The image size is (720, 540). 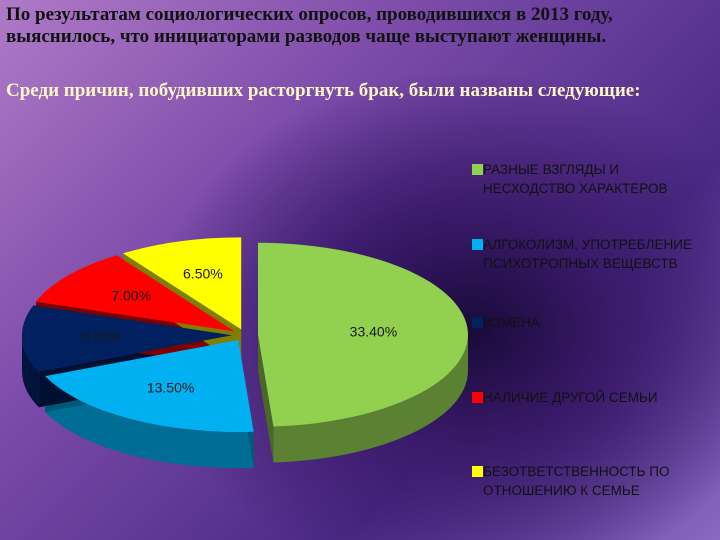 What do you see at coordinates (373, 332) in the screenshot?
I see `value-label: 33.40%` at bounding box center [373, 332].